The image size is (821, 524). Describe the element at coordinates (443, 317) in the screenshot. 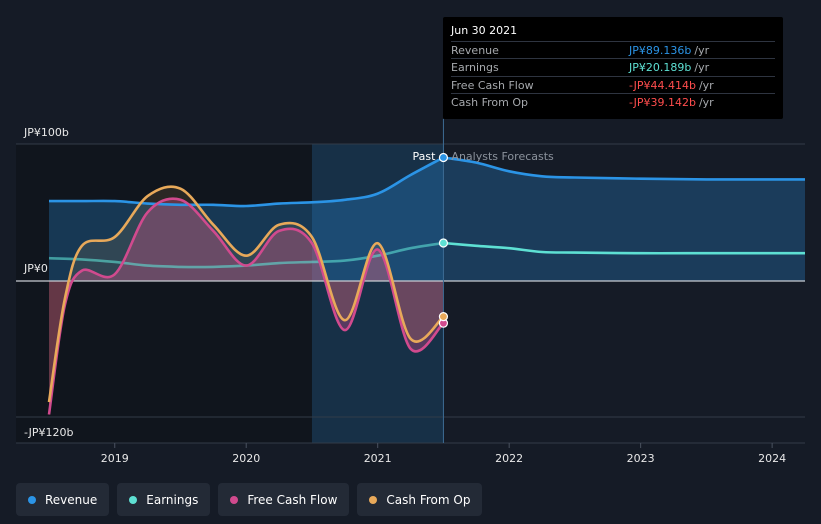

I see `marker-cash-from-op` at that location.